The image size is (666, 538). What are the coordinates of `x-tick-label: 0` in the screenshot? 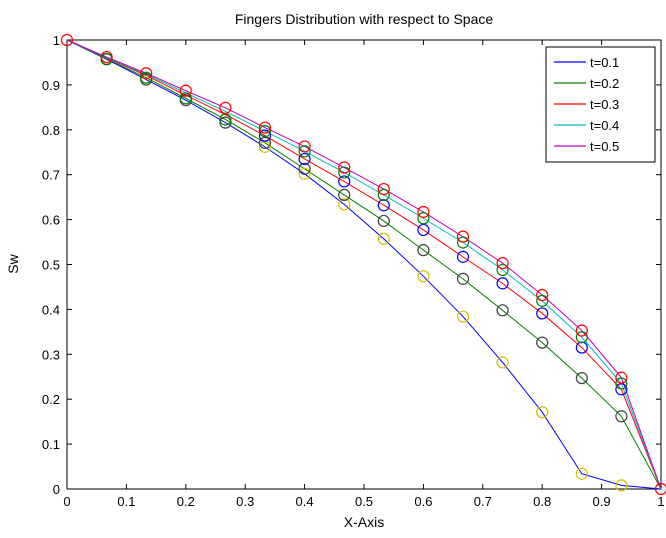 It's located at (66, 501).